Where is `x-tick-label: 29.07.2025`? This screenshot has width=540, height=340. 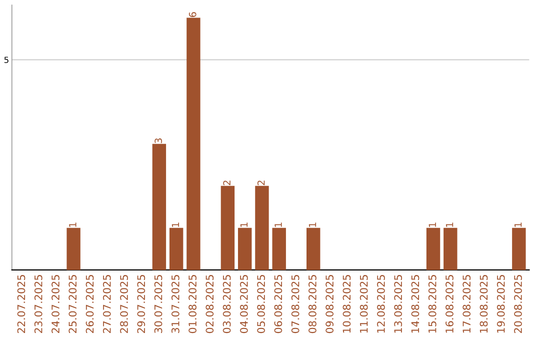
x-tick-label: 29.07.2025 is located at coordinates (141, 304).